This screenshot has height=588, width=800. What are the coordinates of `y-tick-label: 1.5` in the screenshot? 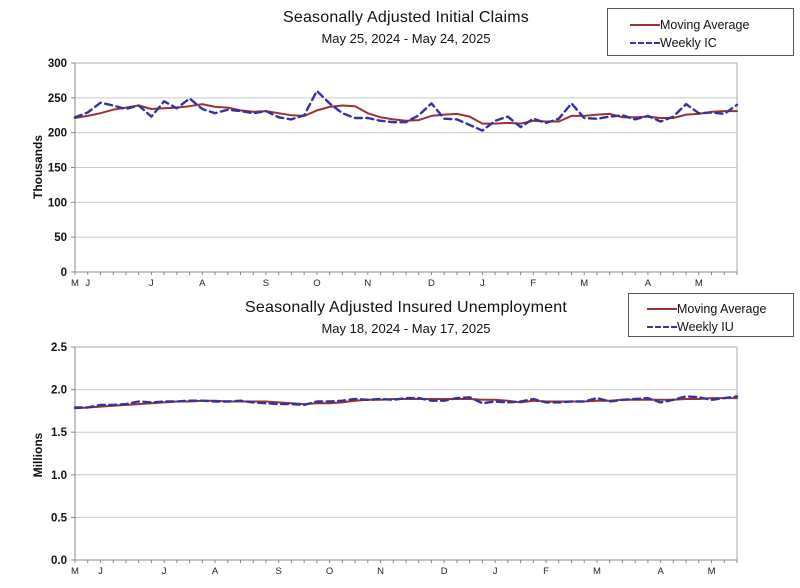 It's located at (59, 433).